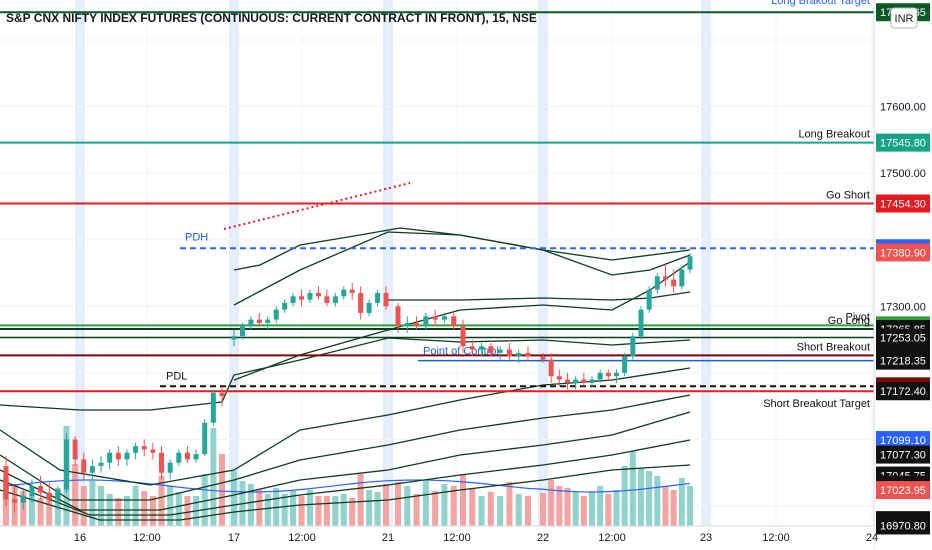  I want to click on price-label-text: 16970.80, so click(903, 526).